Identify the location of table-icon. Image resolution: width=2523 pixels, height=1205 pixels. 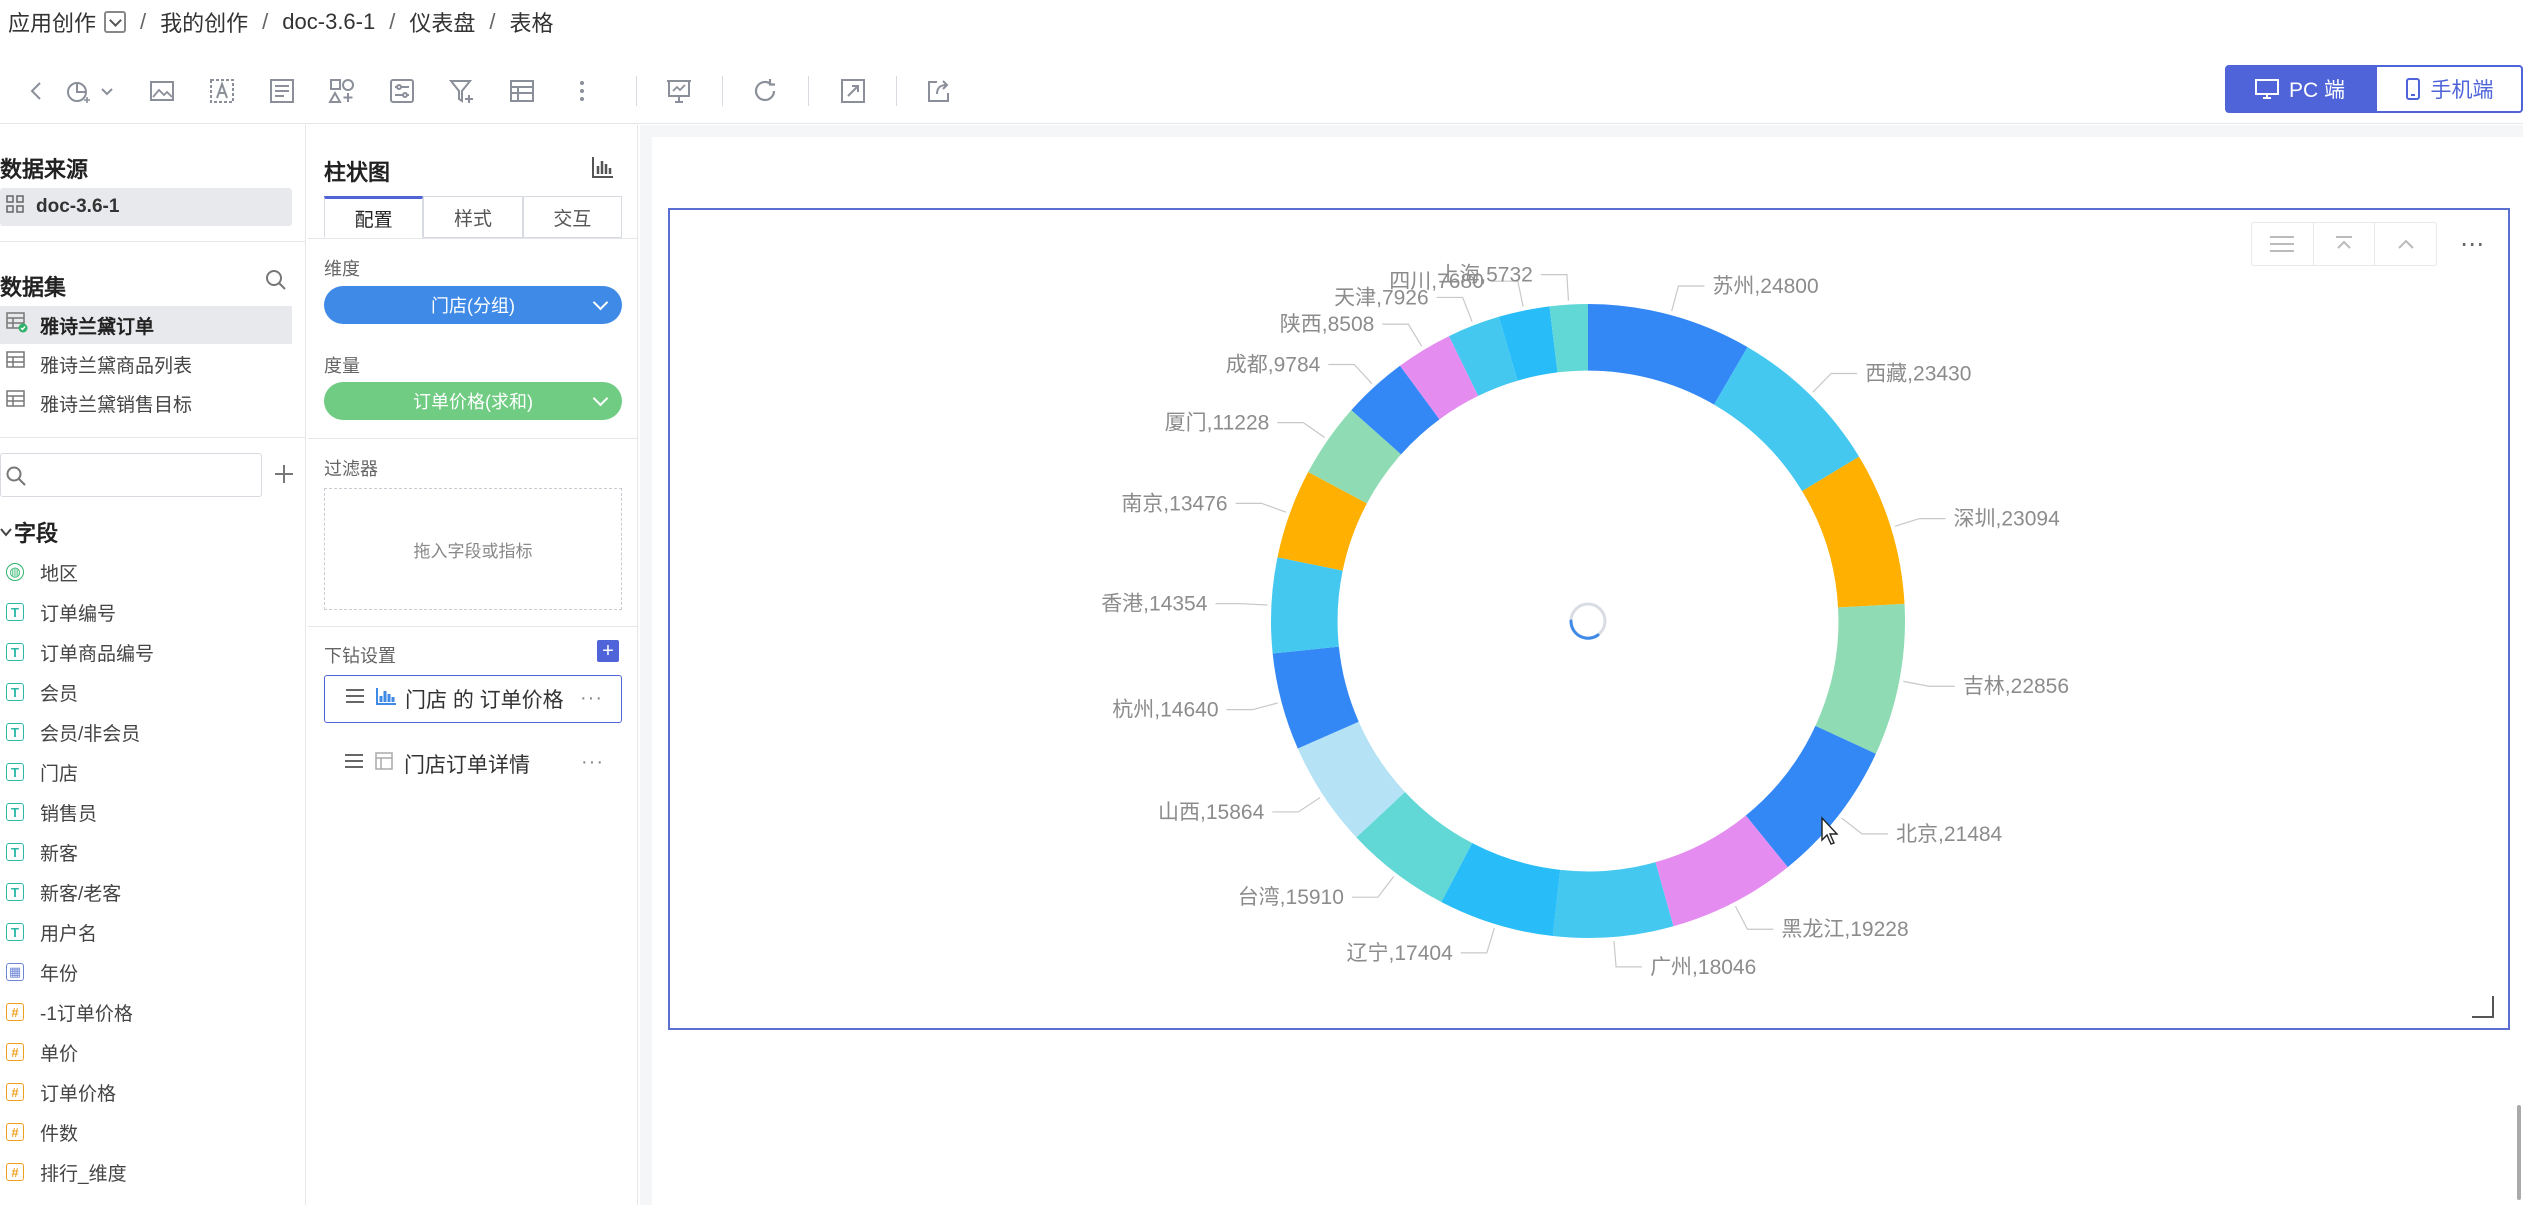
(522, 91).